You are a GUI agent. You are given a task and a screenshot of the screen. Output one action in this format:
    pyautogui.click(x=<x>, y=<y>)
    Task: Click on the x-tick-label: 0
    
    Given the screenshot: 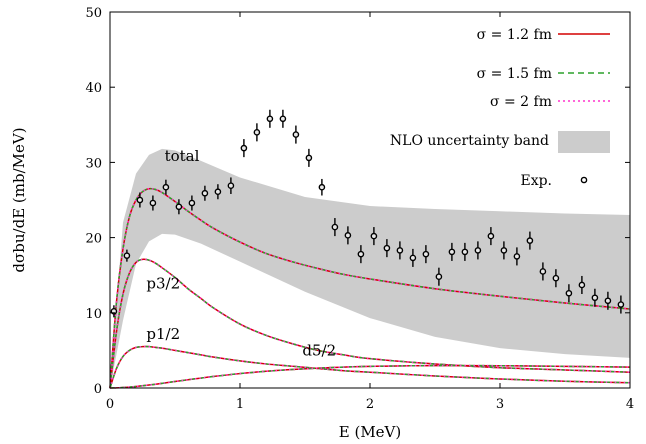 What is the action you would take?
    pyautogui.click(x=110, y=404)
    